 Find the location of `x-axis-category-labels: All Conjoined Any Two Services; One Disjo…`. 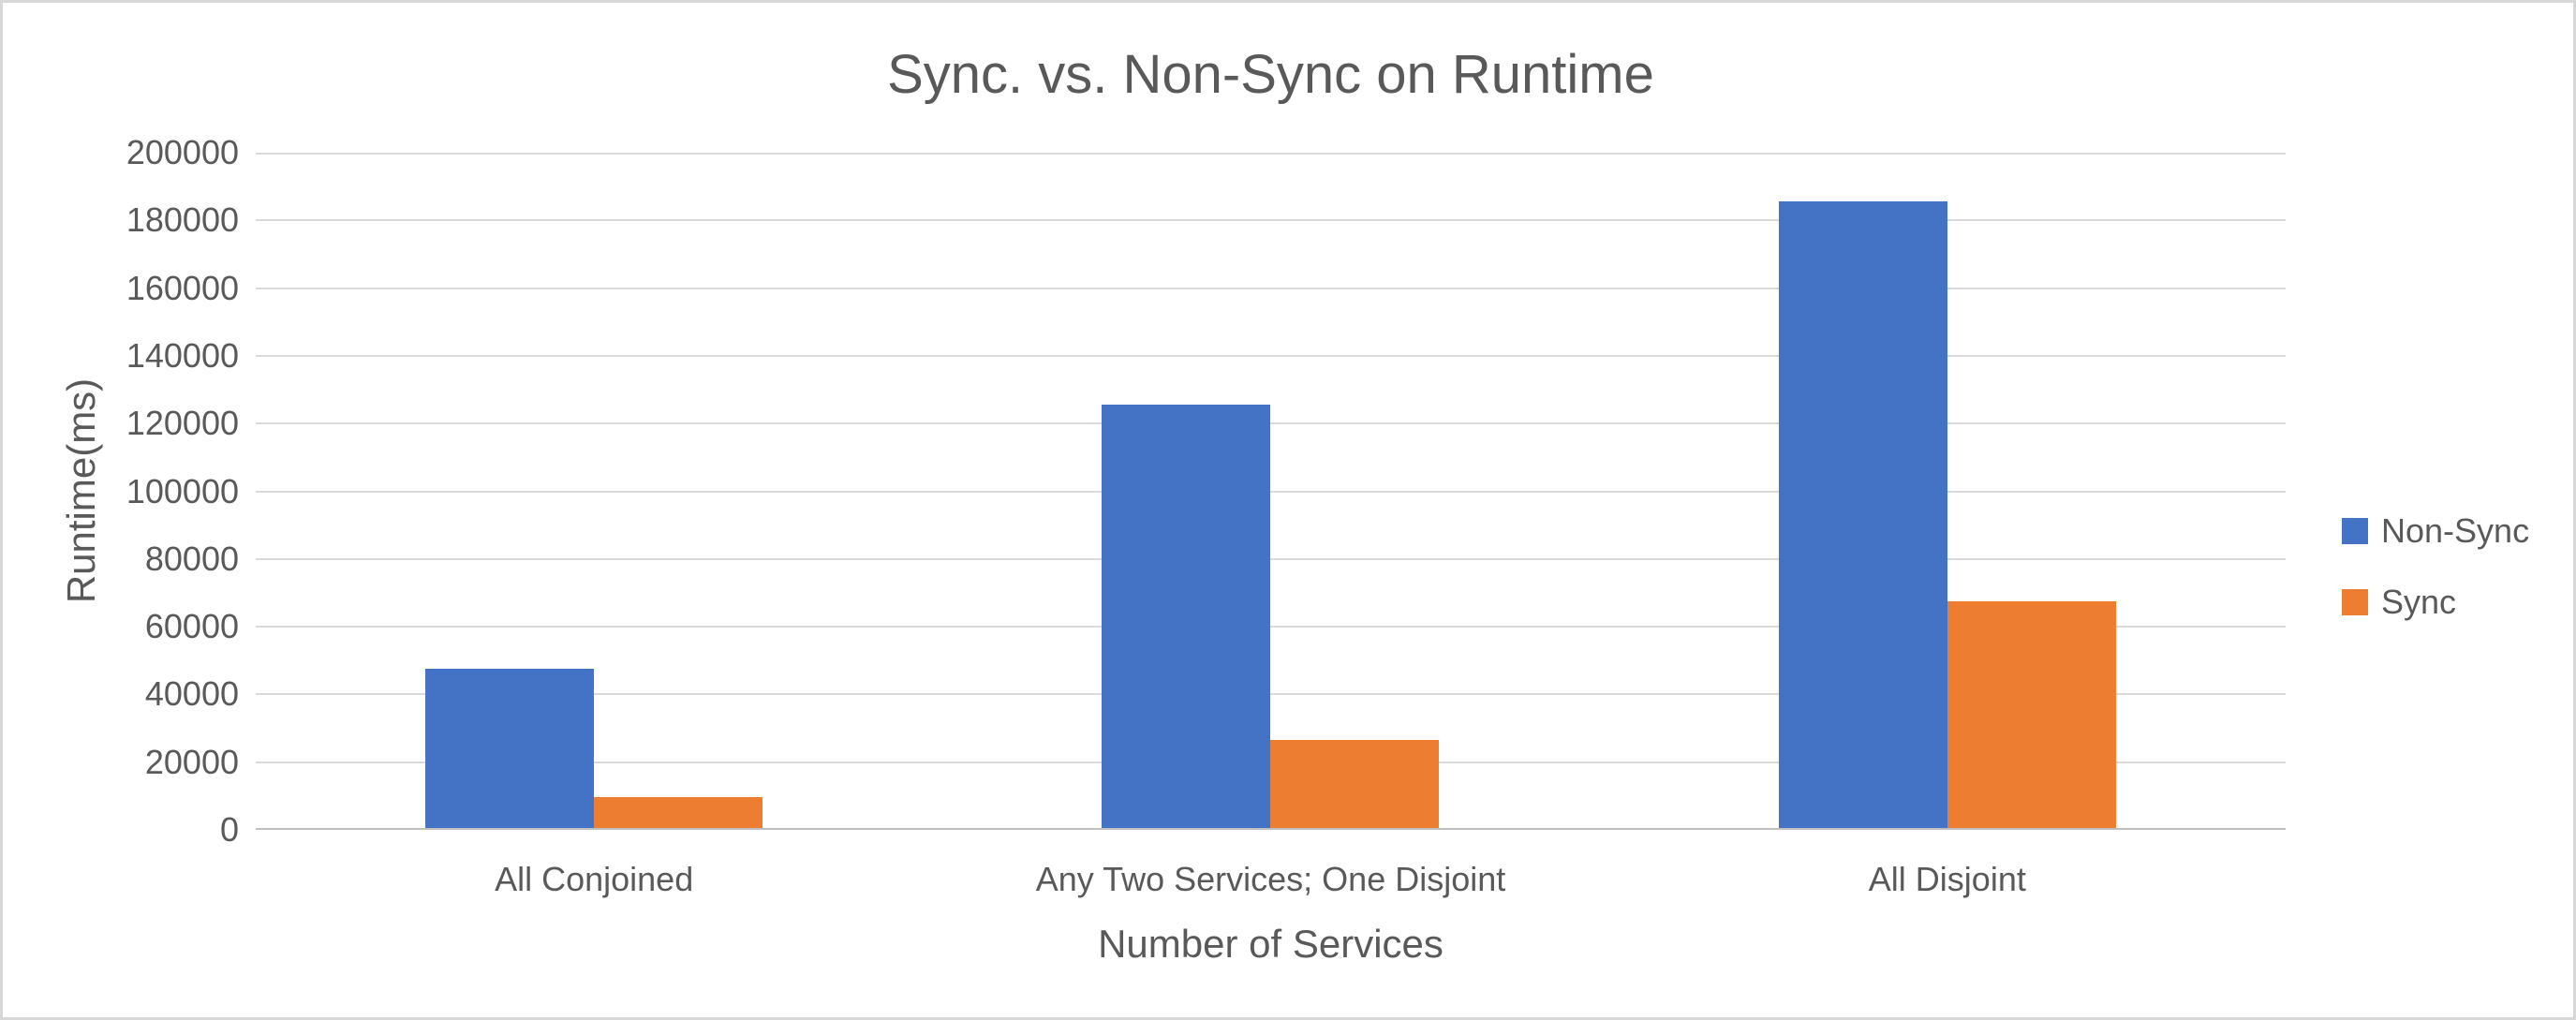

x-axis-category-labels: All Conjoined Any Two Services; One Disjo… is located at coordinates (1271, 879).